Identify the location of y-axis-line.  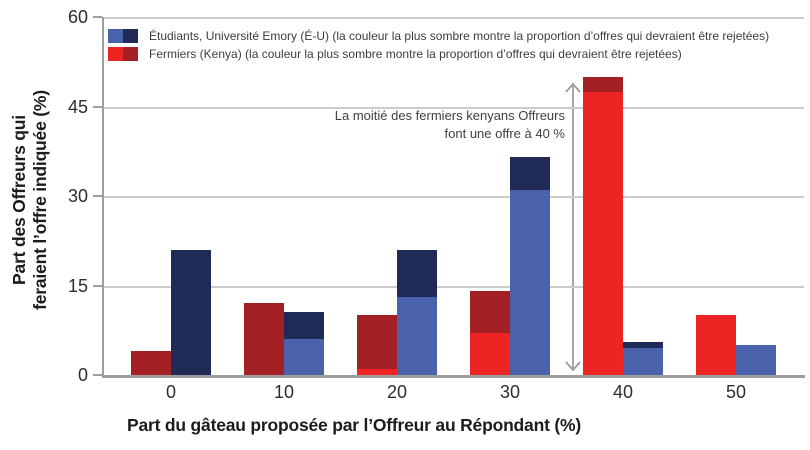
(103, 197).